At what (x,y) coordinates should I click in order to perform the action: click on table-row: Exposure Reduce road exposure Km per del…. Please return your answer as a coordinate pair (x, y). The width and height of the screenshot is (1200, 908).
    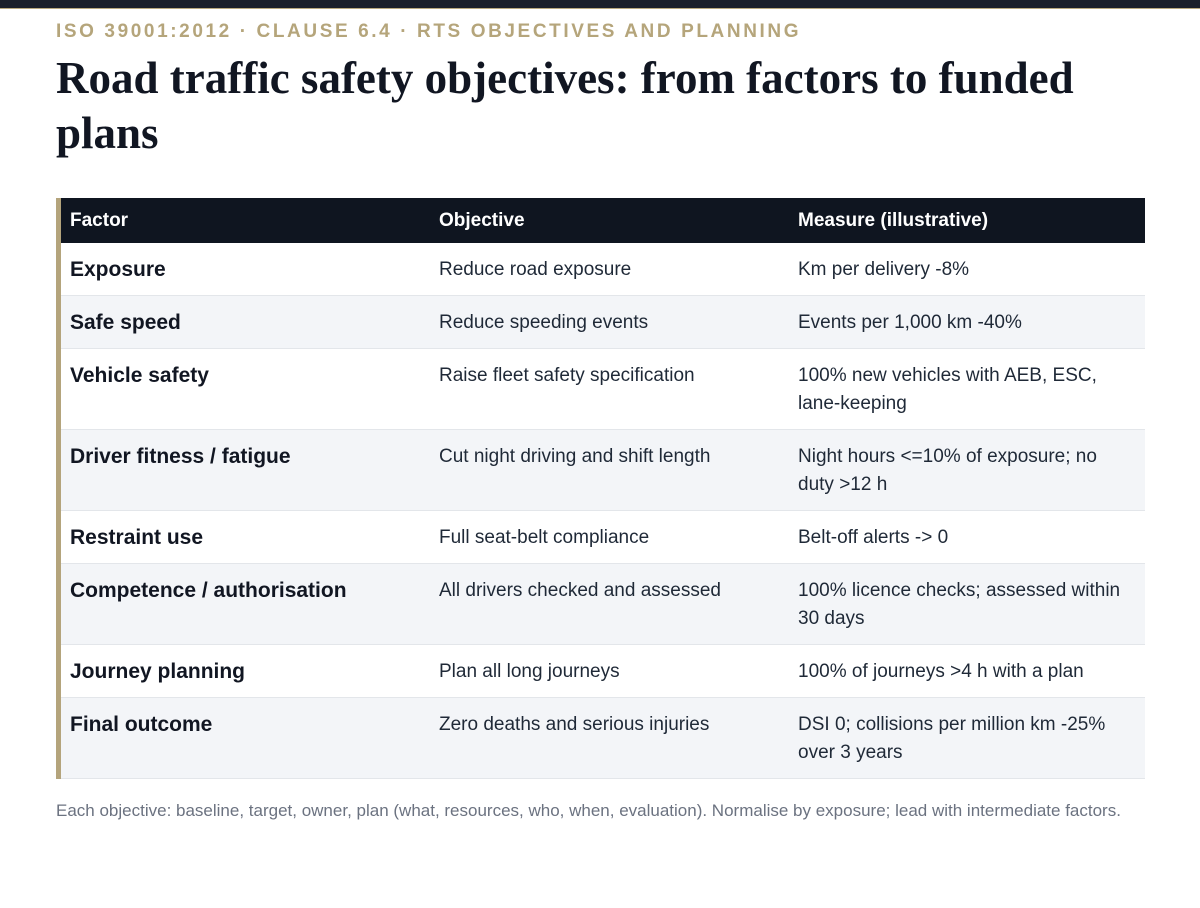
    Looking at the image, I should click on (603, 269).